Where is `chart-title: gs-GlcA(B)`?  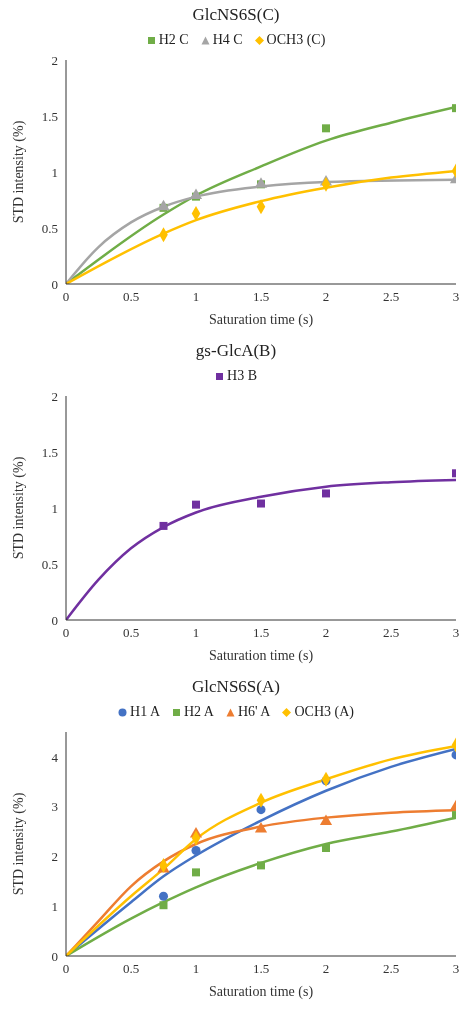 chart-title: gs-GlcA(B) is located at coordinates (236, 351).